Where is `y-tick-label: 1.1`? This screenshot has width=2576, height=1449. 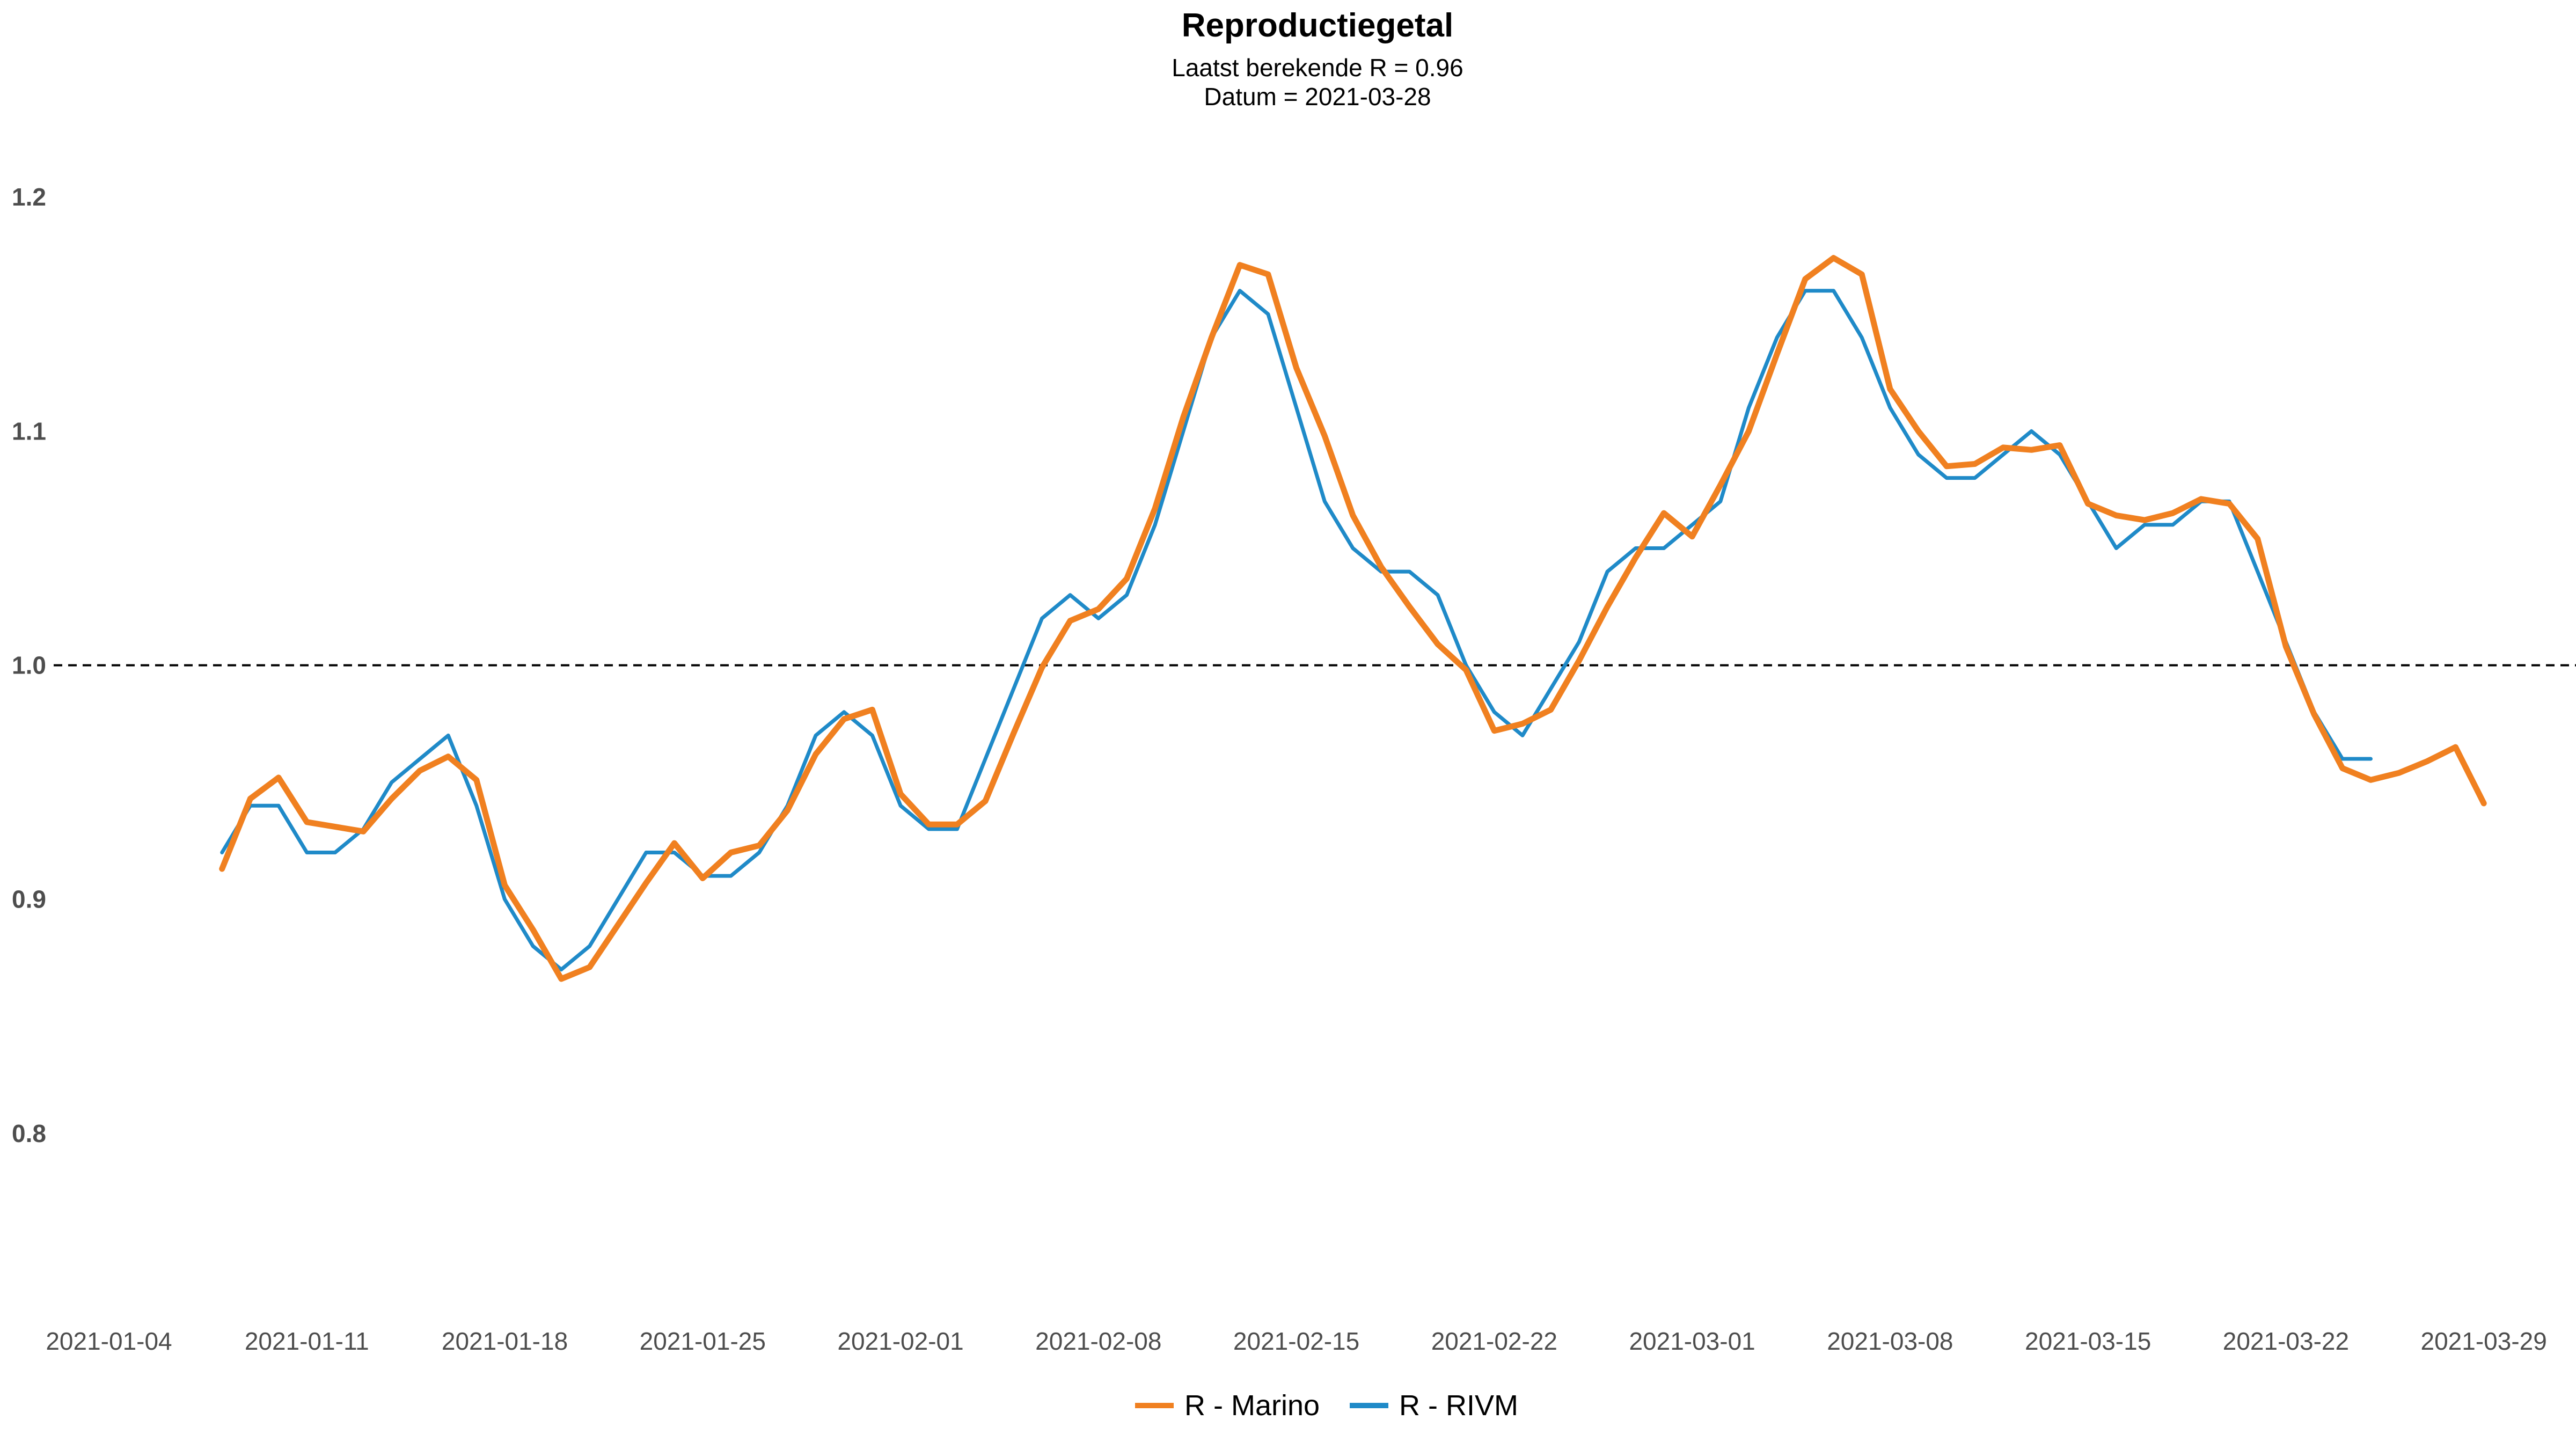
y-tick-label: 1.1 is located at coordinates (29, 431).